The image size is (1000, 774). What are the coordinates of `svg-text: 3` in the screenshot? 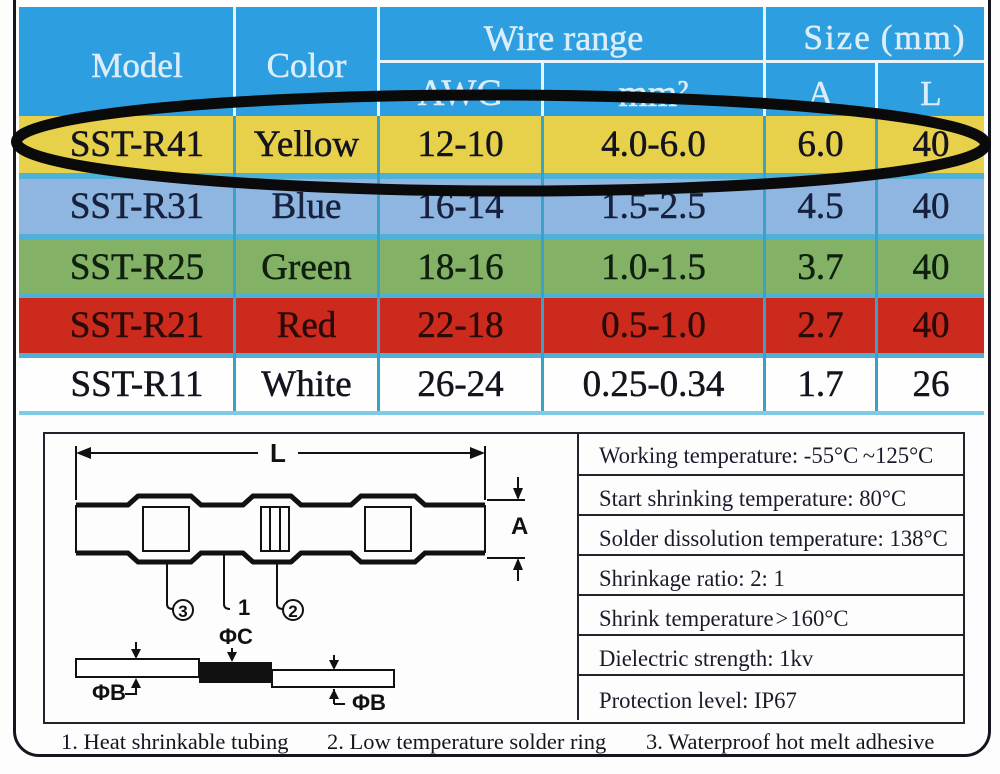 It's located at (182, 611).